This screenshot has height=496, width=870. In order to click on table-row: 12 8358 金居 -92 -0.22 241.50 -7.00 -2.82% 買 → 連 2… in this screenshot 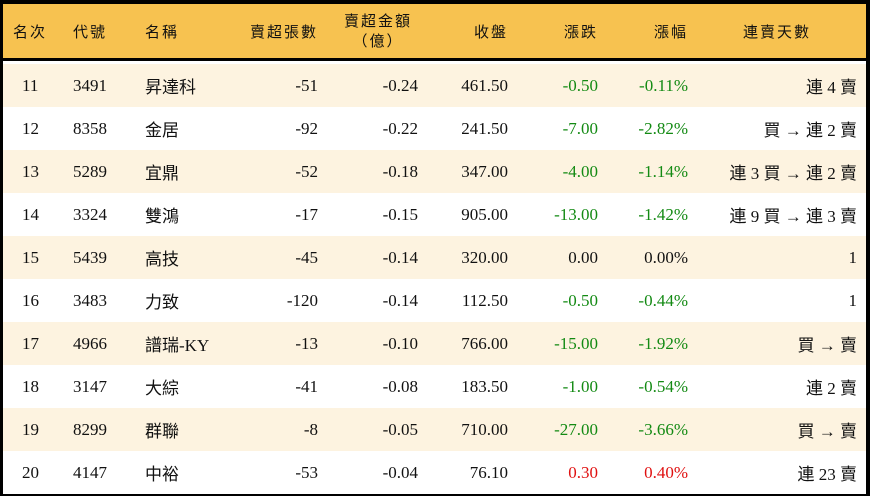, I will do `click(434, 128)`.